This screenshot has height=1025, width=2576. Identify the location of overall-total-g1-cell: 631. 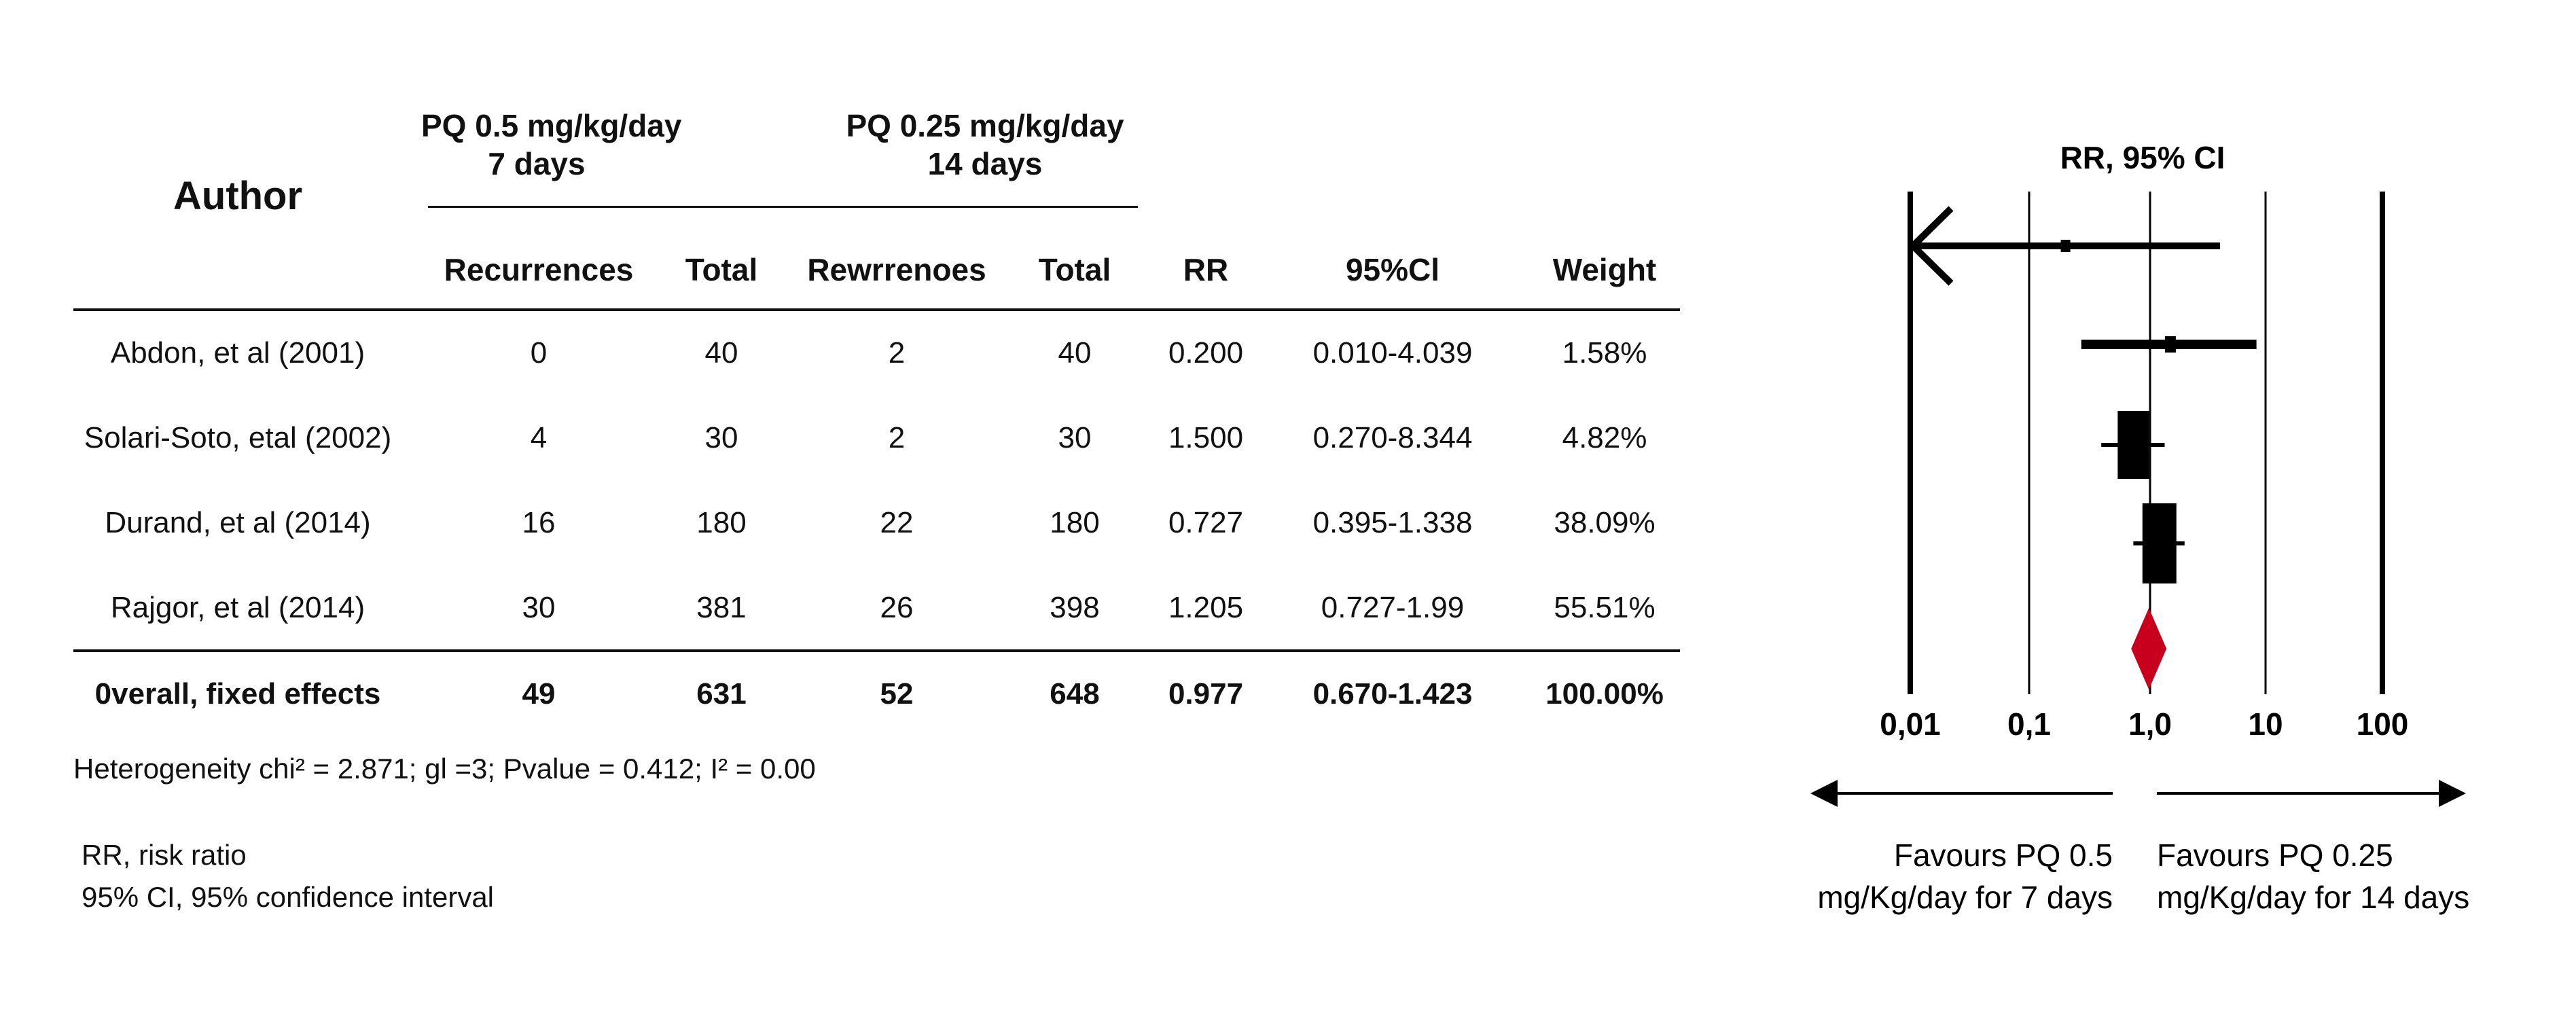
(721, 694).